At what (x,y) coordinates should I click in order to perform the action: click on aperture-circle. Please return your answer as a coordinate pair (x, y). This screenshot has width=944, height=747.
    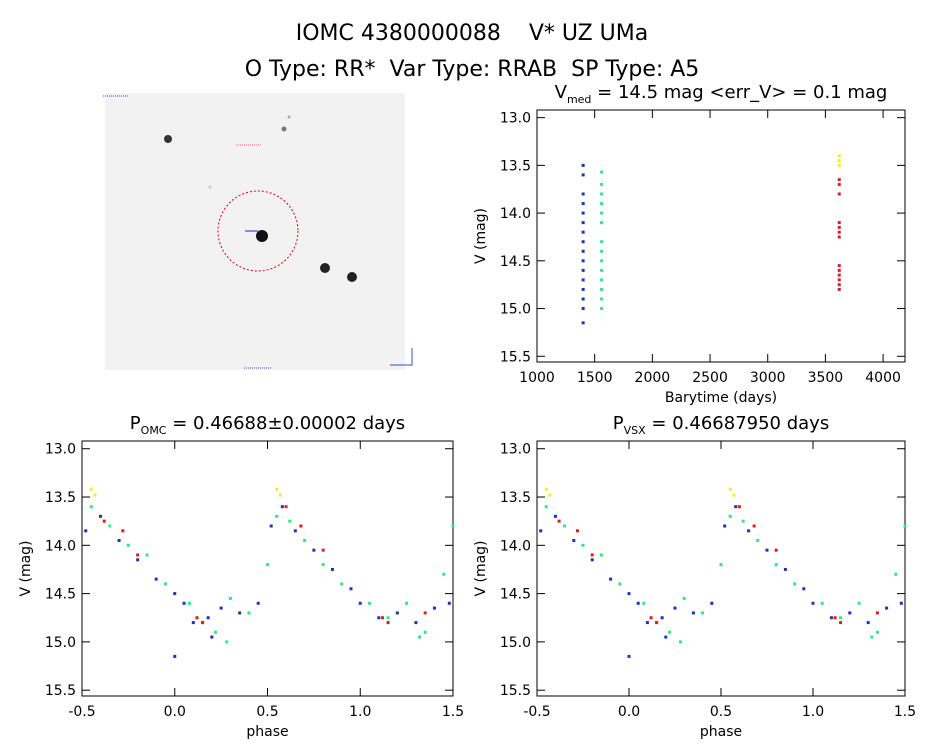
    Looking at the image, I should click on (258, 231).